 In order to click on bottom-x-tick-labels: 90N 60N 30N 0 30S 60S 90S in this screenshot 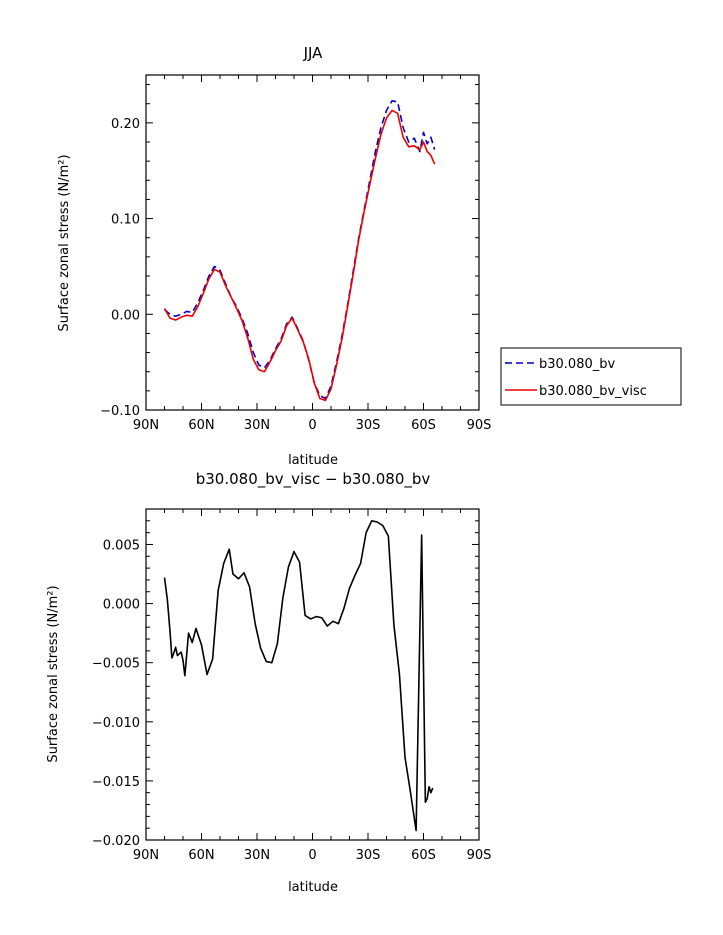, I will do `click(312, 855)`.